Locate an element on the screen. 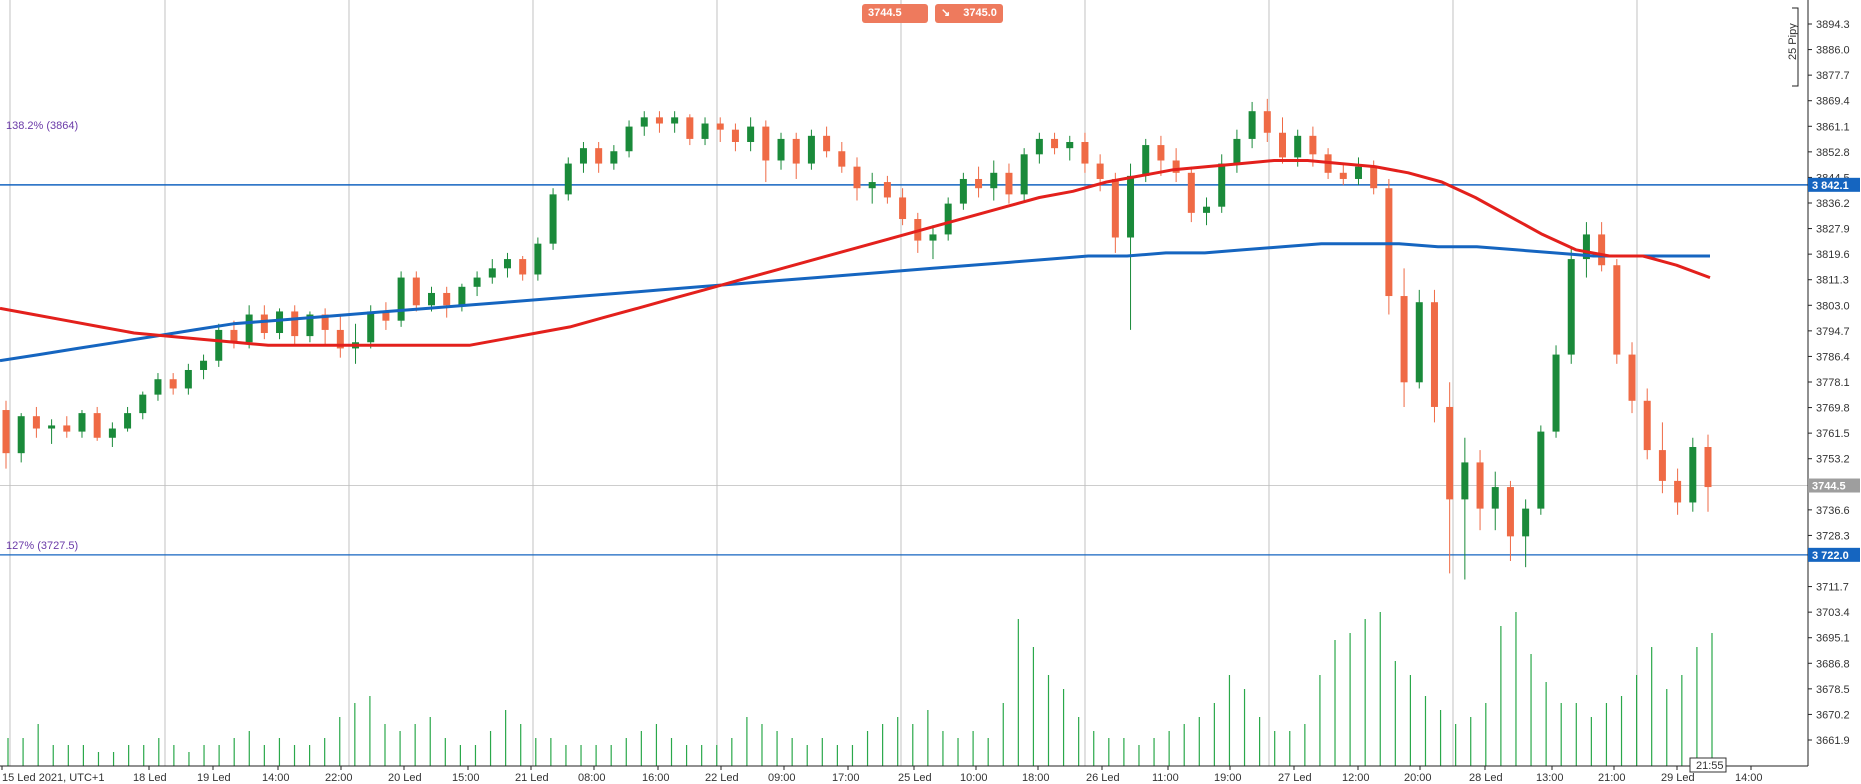  x-tick-label: 25 Led is located at coordinates (915, 778).